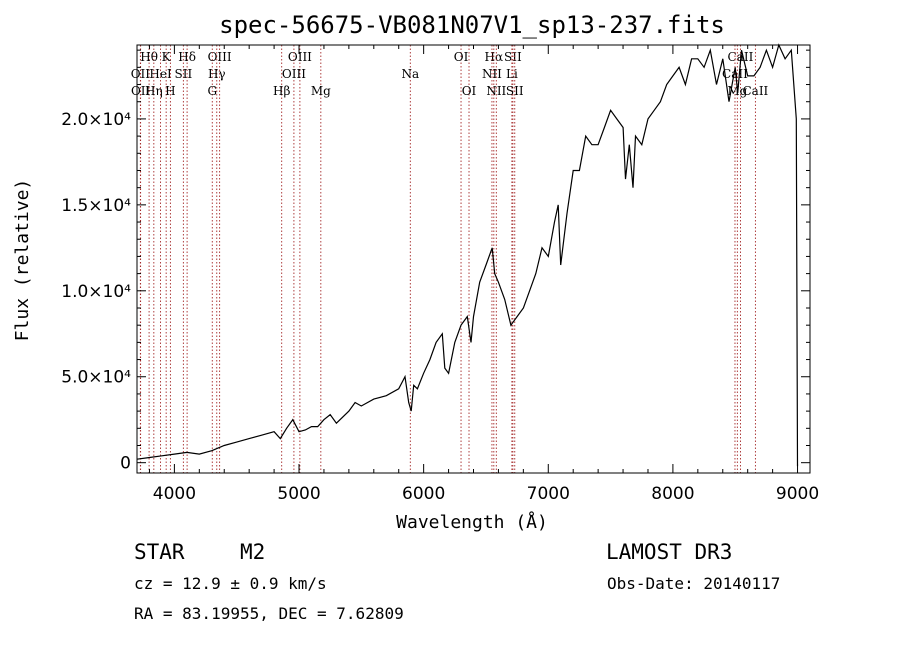  What do you see at coordinates (96, 206) in the screenshot?
I see `y-tick-label: 1.5×10⁴` at bounding box center [96, 206].